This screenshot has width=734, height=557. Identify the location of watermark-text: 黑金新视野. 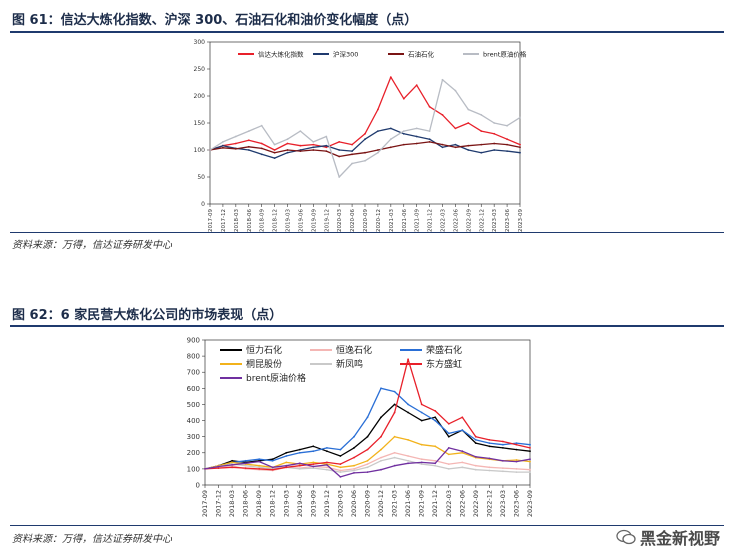
(679, 538).